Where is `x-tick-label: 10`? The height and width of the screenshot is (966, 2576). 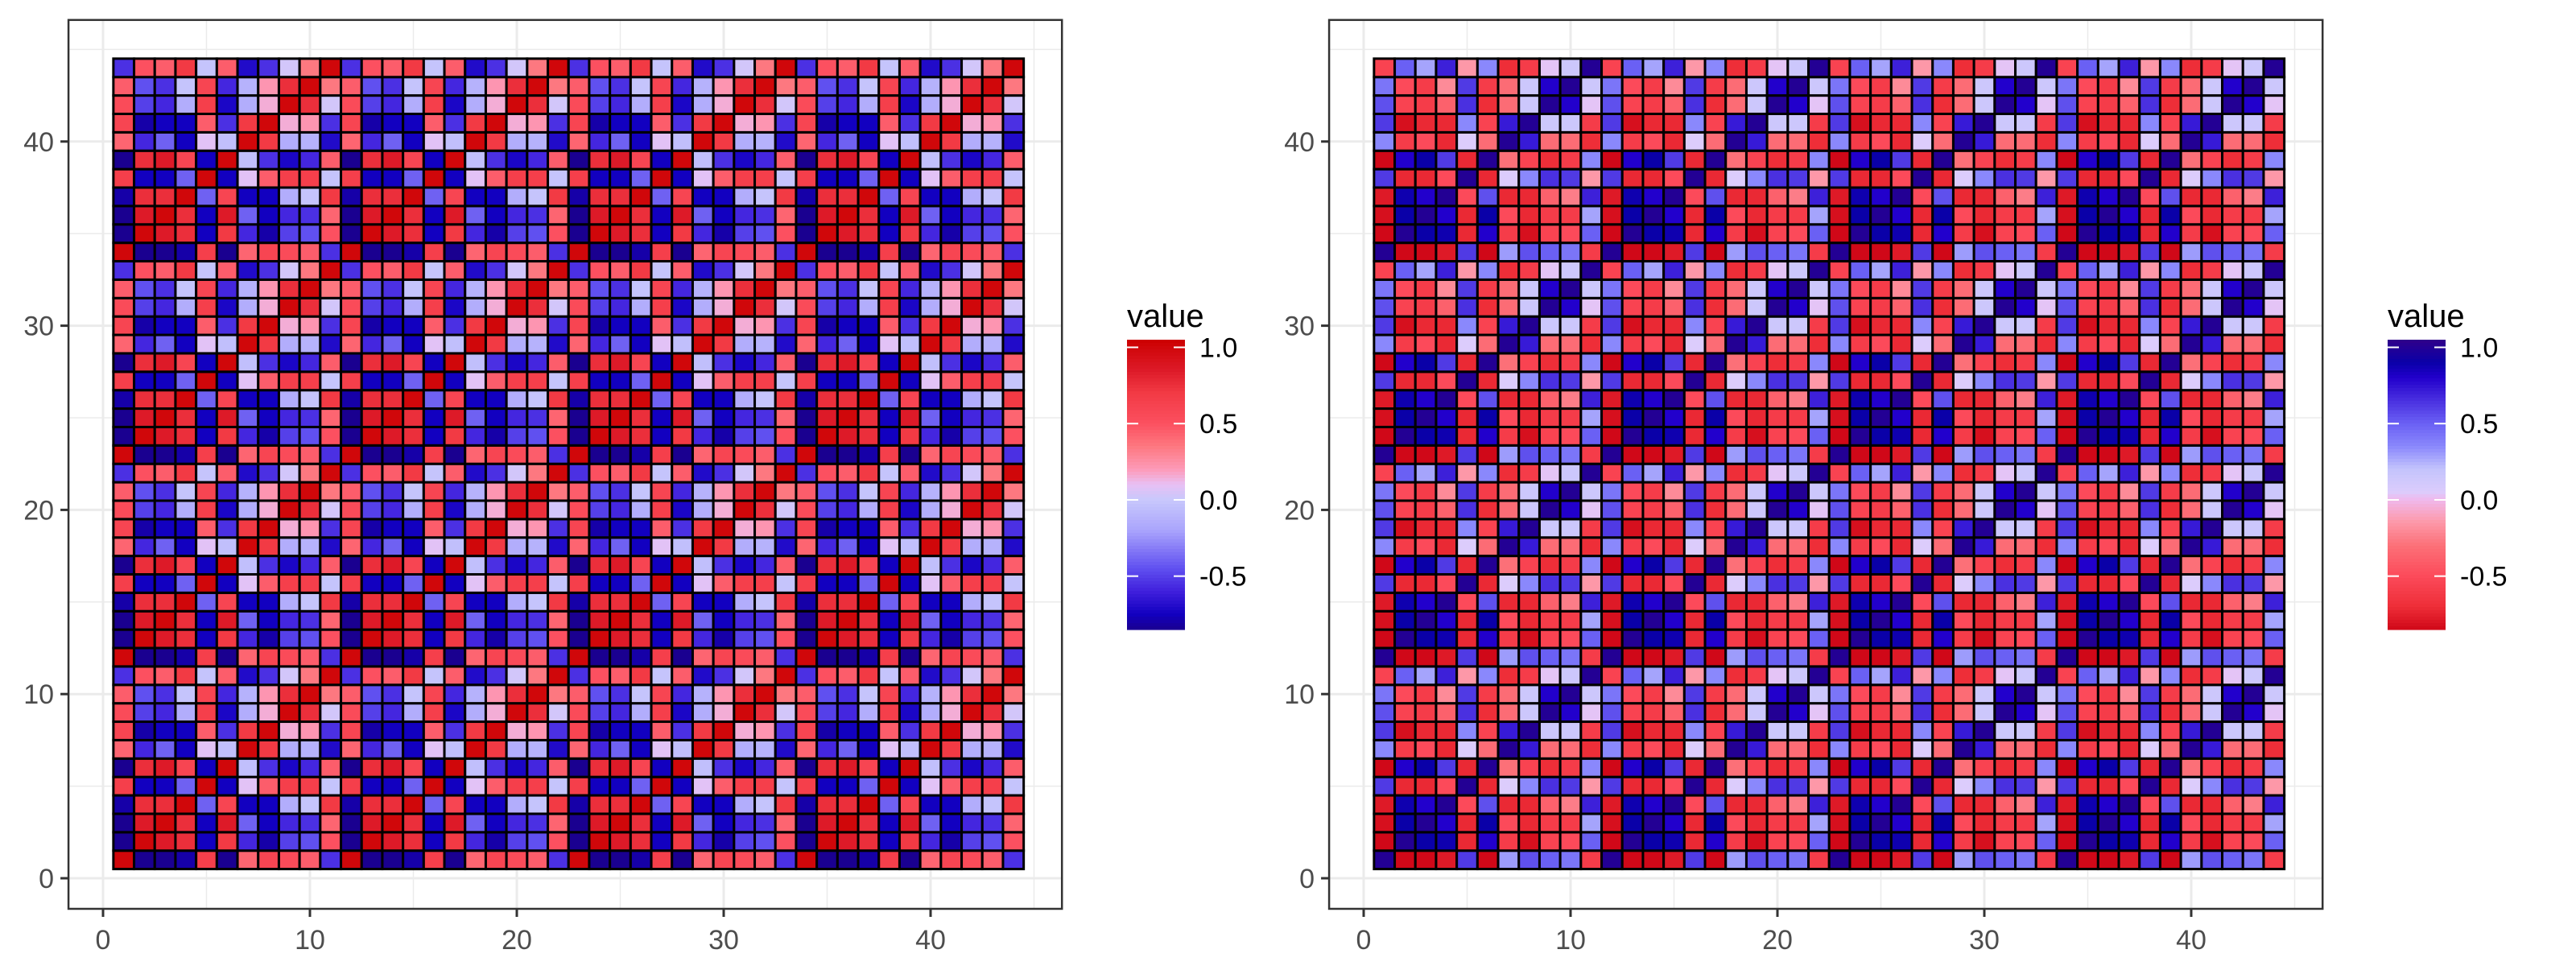
x-tick-label: 10 is located at coordinates (1570, 940).